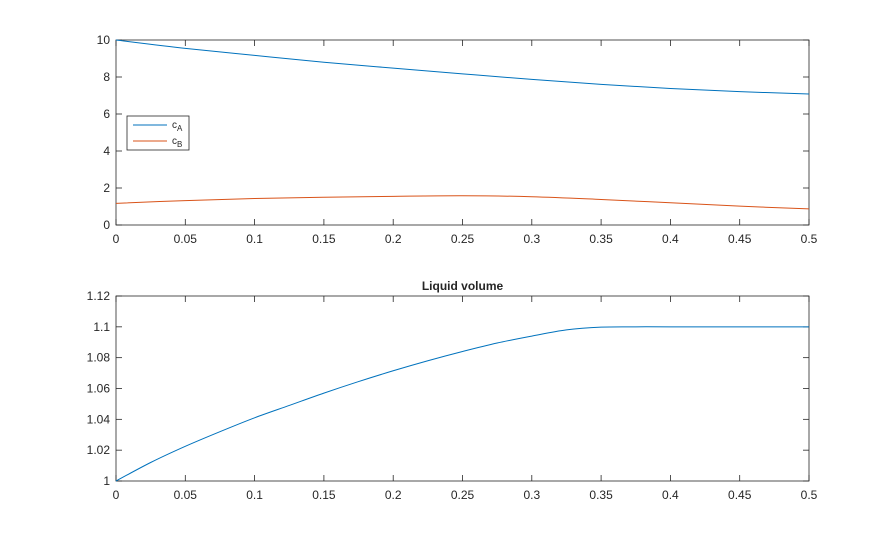 This screenshot has height=545, width=895. What do you see at coordinates (158, 133) in the screenshot?
I see `legend-box` at bounding box center [158, 133].